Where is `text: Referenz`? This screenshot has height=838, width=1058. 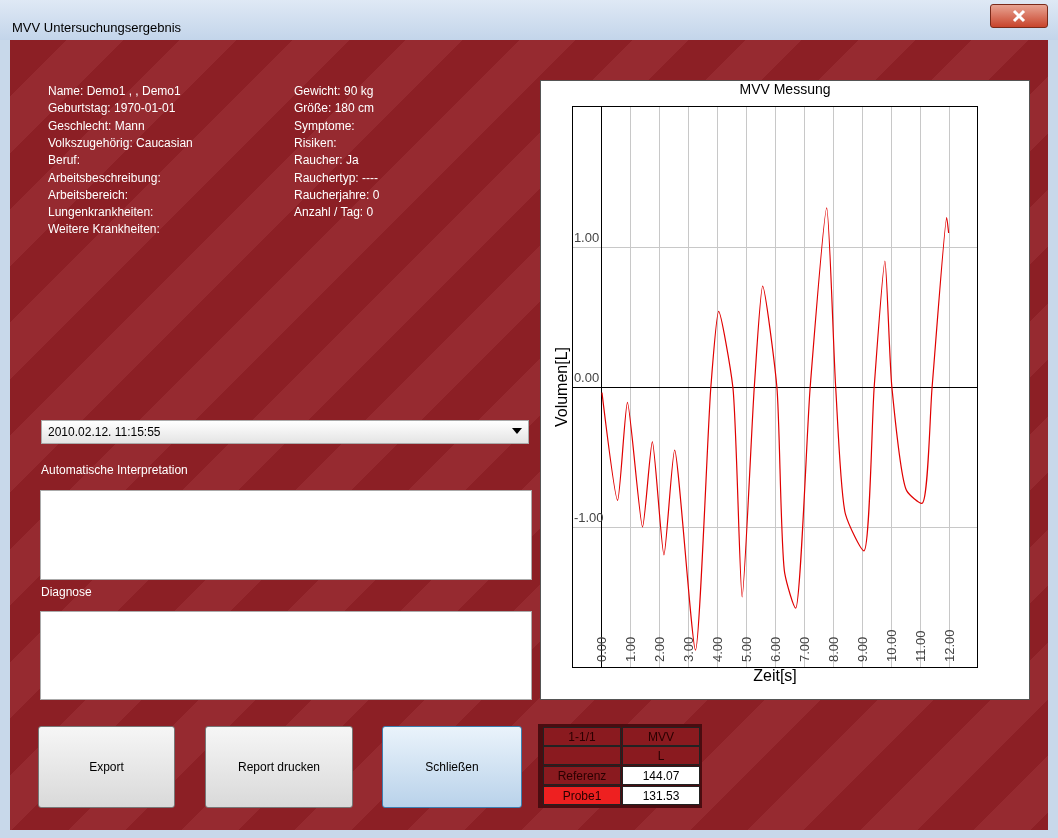 text: Referenz is located at coordinates (582, 775).